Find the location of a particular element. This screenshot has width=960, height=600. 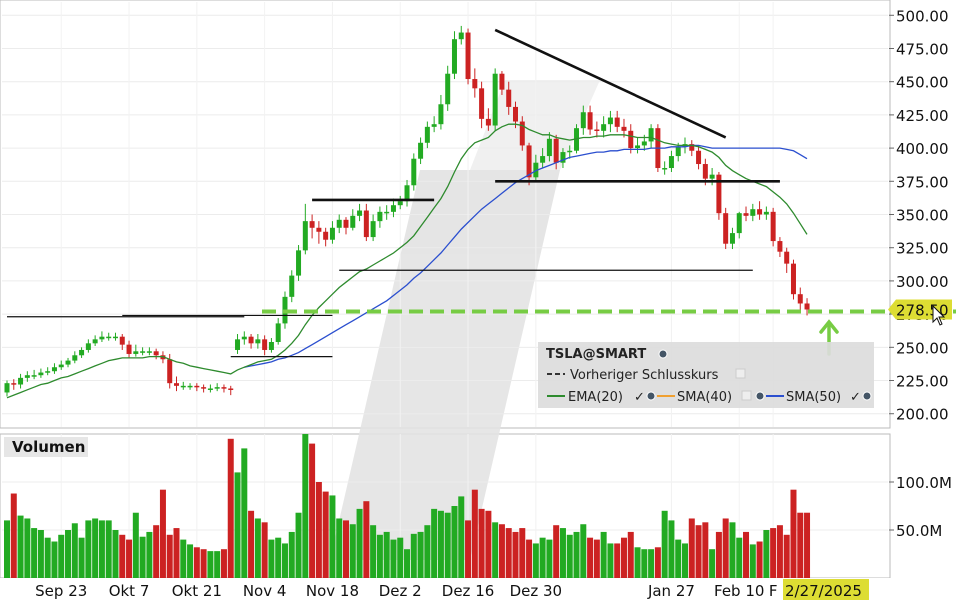

price-tick-label: 425.00 is located at coordinates (922, 116).